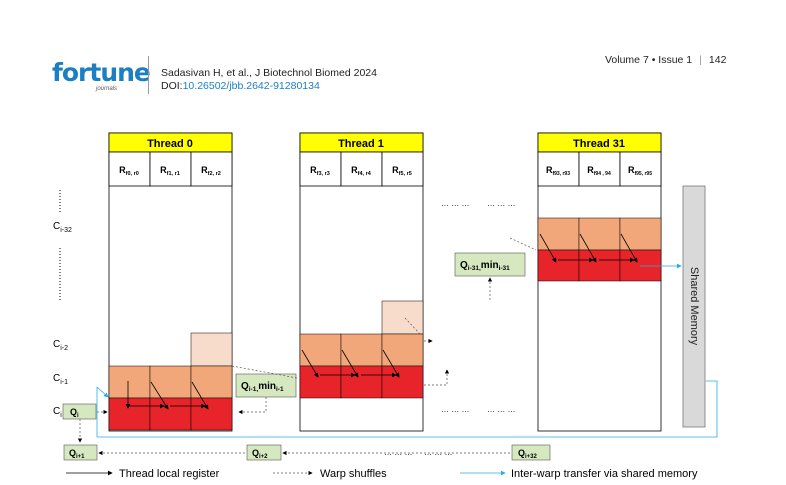 This screenshot has width=786, height=485. What do you see at coordinates (211, 171) in the screenshot?
I see `register-label: Rf2, r2` at bounding box center [211, 171].